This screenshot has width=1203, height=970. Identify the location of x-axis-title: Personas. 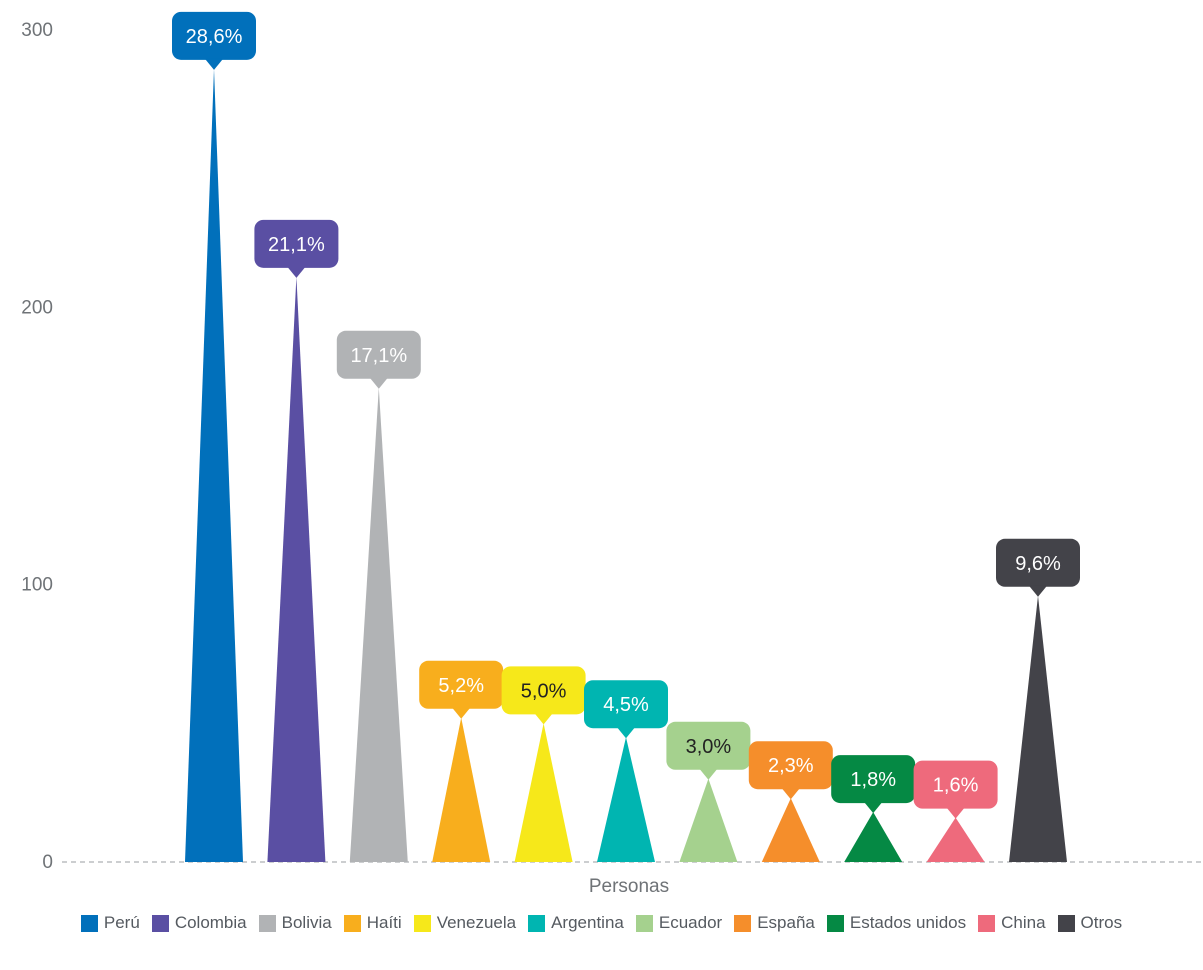
(629, 886).